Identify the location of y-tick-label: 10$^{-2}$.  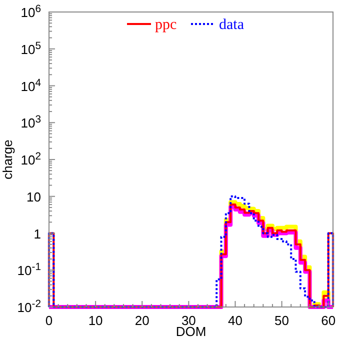
(29, 306).